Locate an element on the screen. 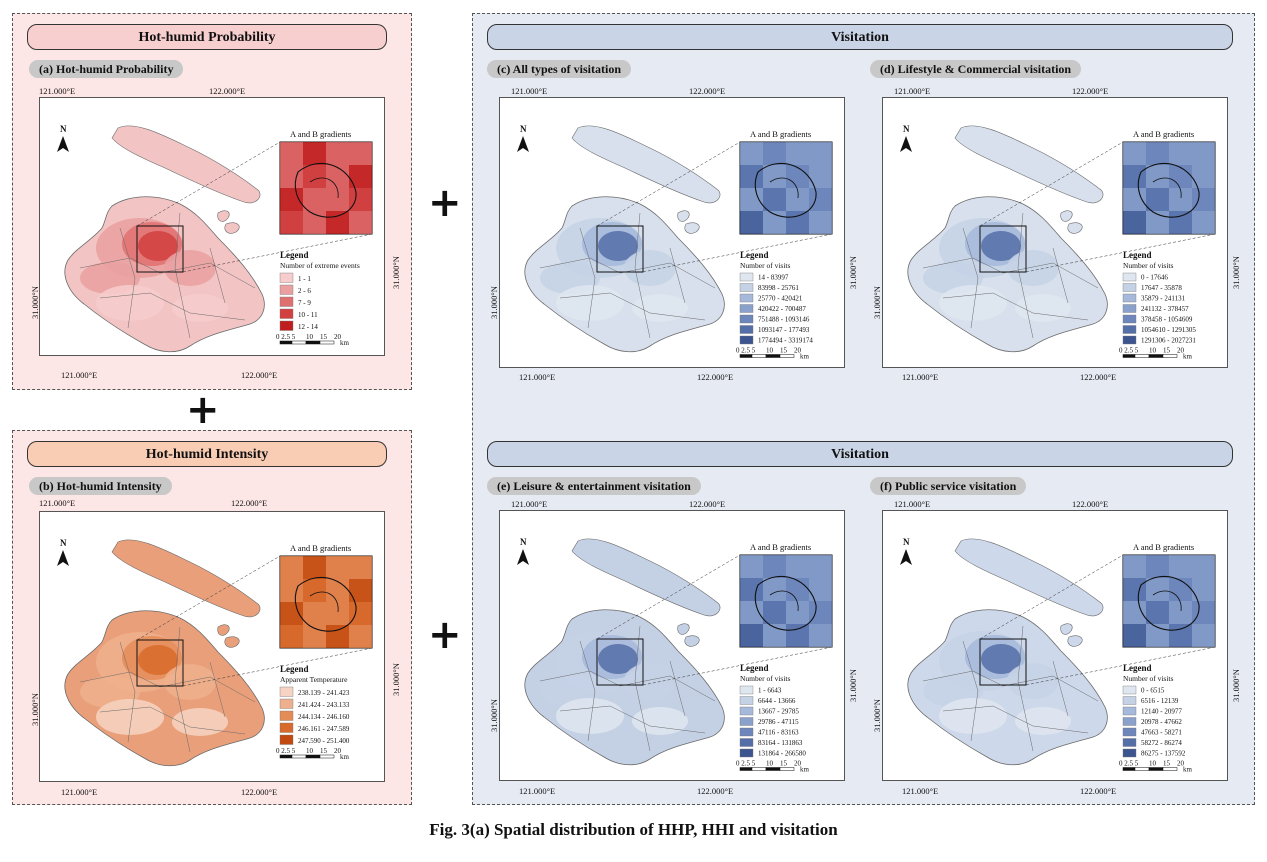 The height and width of the screenshot is (862, 1267). scale-bar-label: 10 is located at coordinates (310, 337).